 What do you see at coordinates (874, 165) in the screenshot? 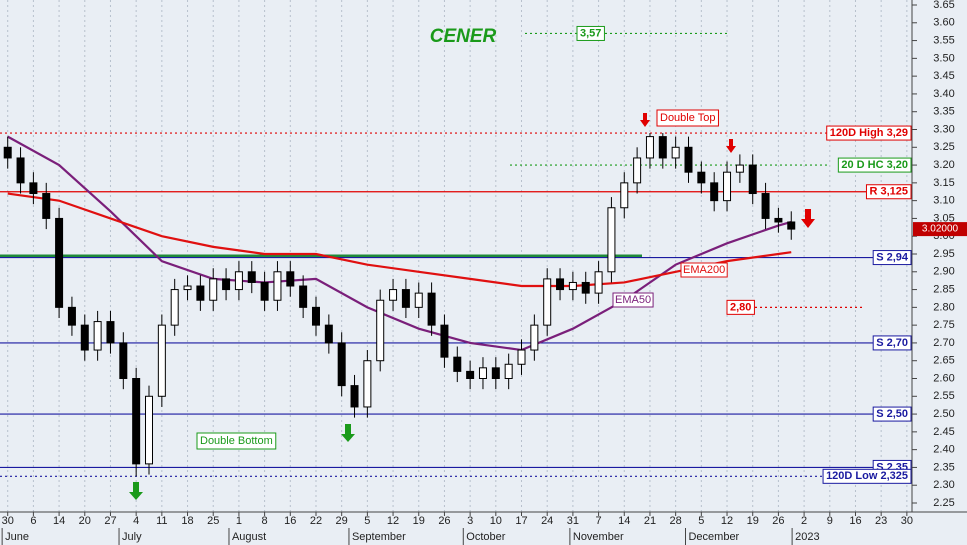
I see `level-label: 20 D HC 3,20` at bounding box center [874, 165].